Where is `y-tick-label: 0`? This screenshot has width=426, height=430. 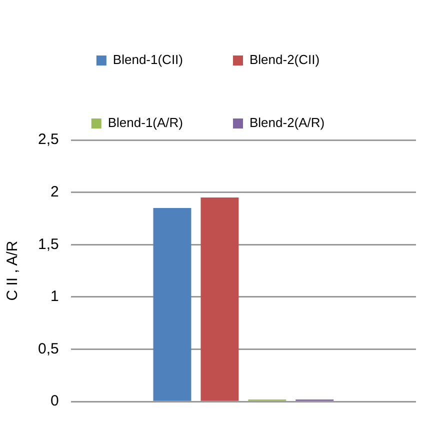 y-tick-label: 0 is located at coordinates (54, 401).